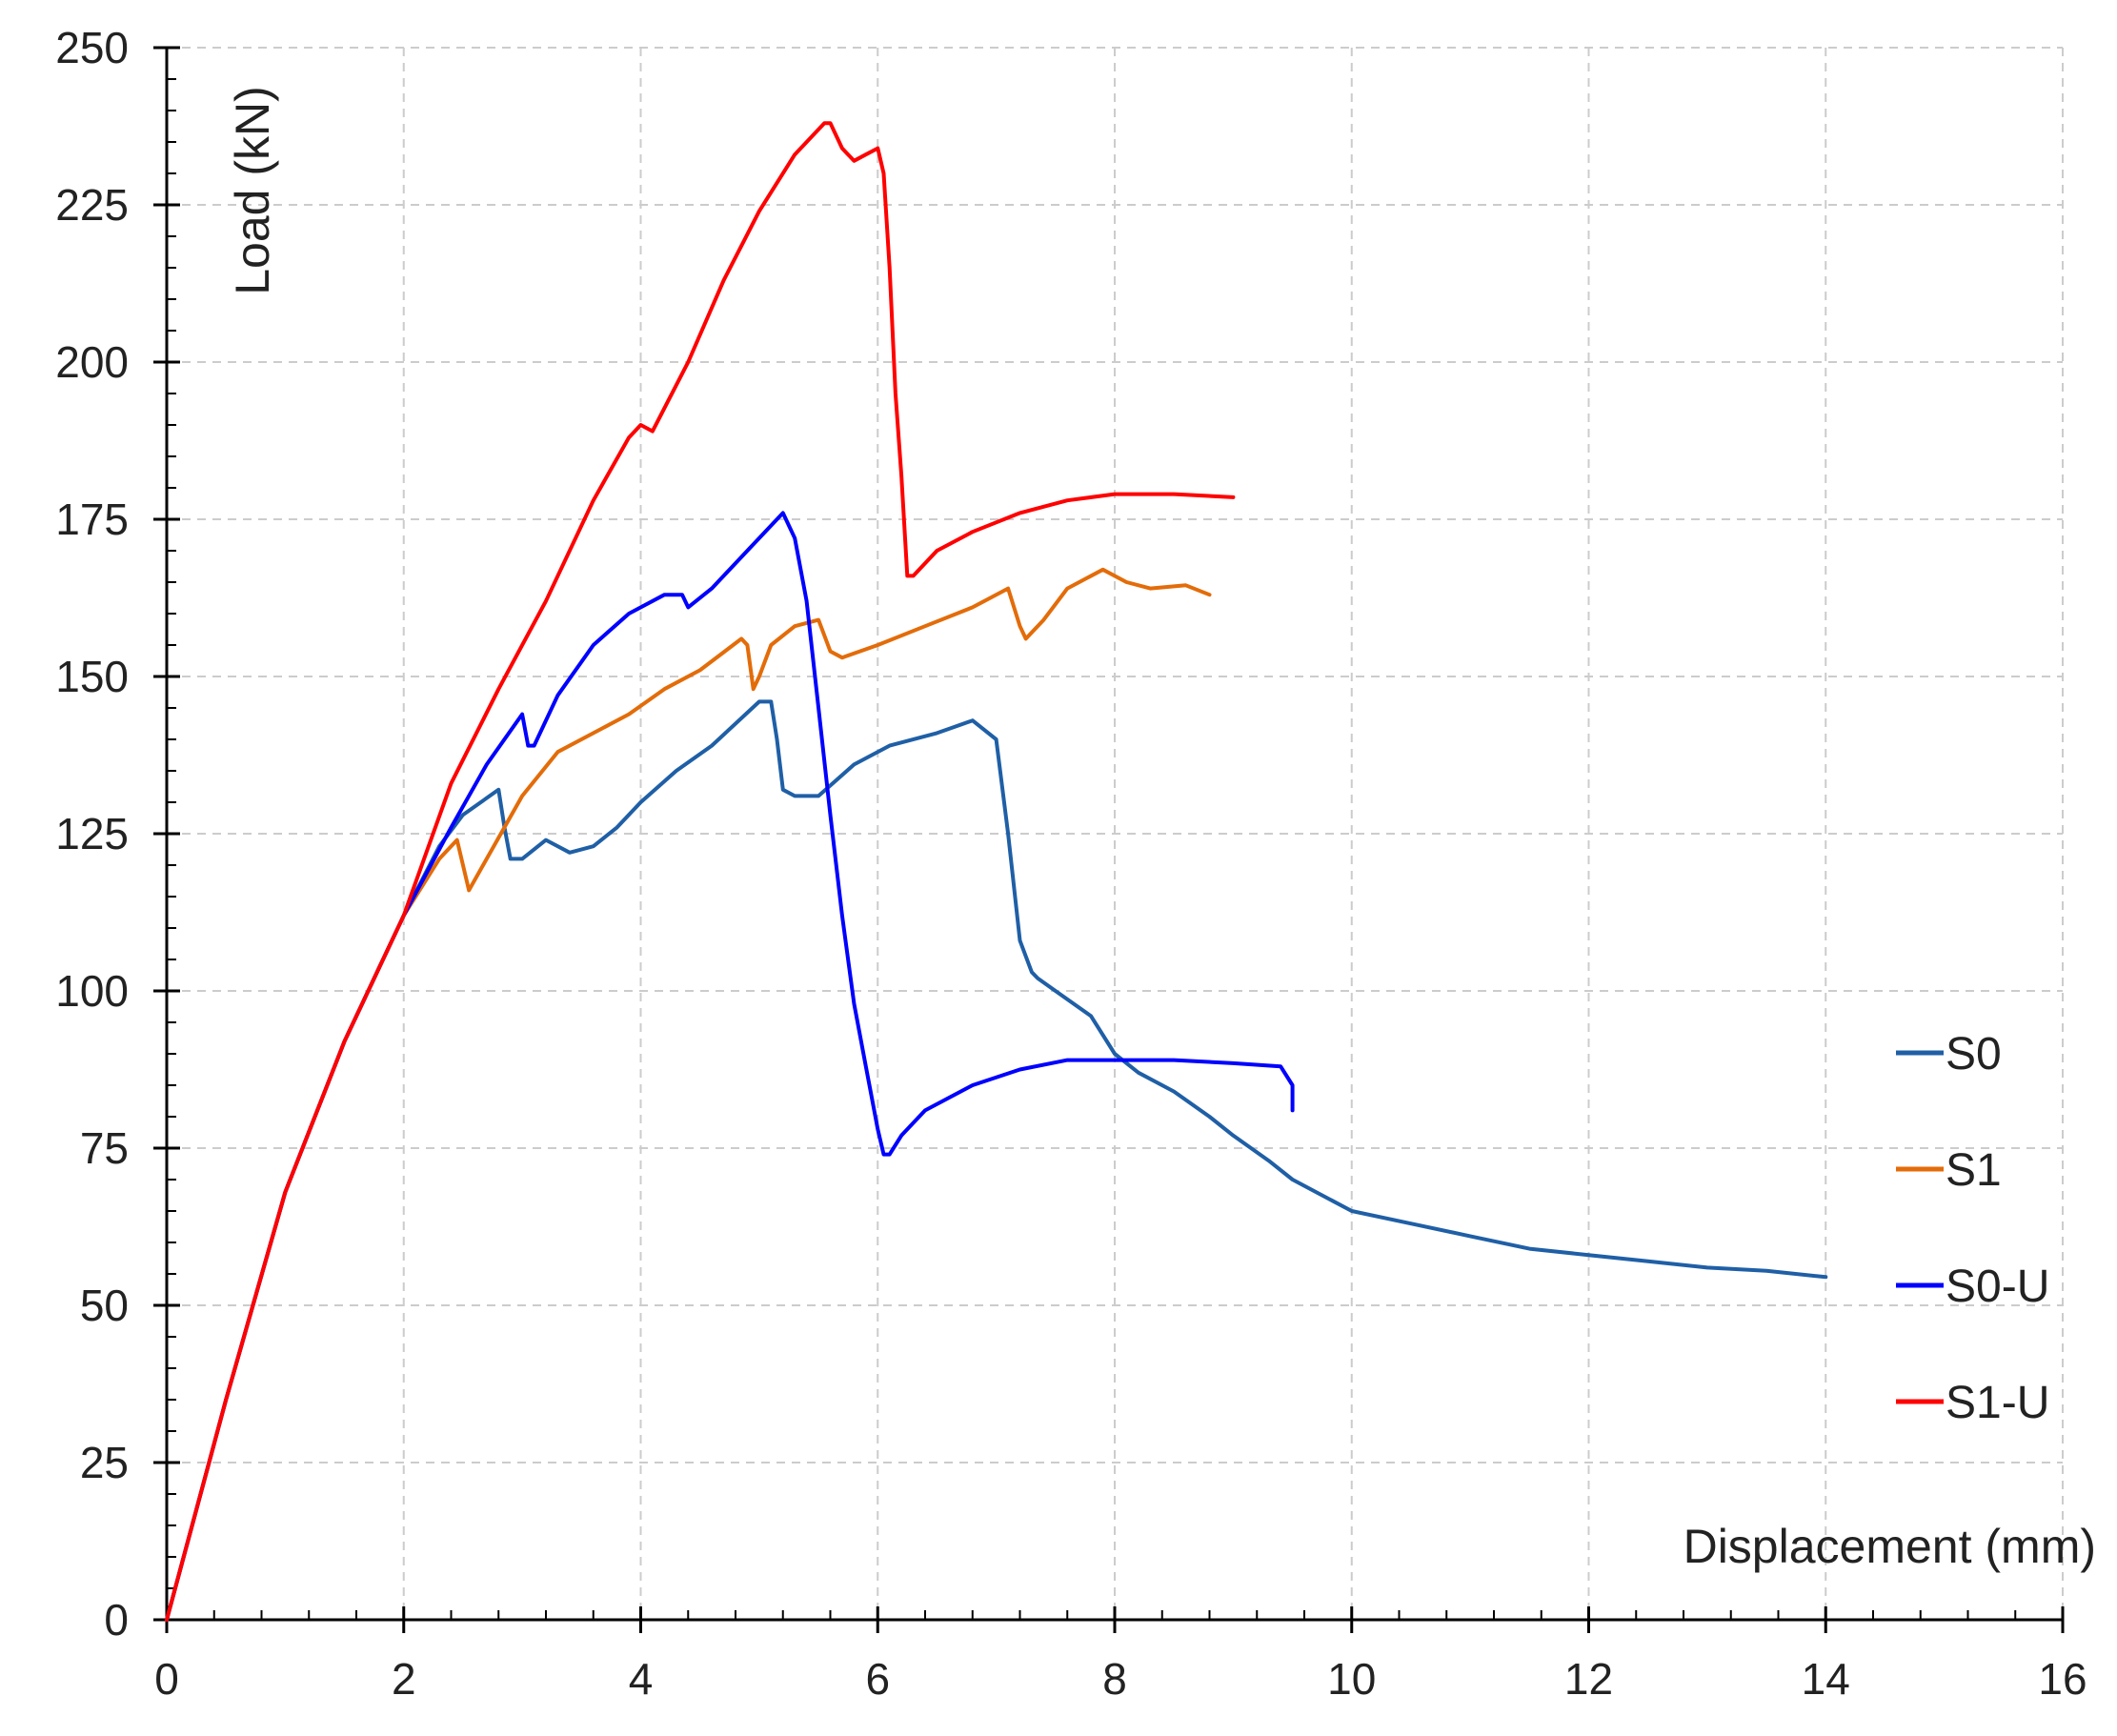 This screenshot has width=2117, height=1736. What do you see at coordinates (1890, 1546) in the screenshot?
I see `x-axis-label: Displacement (mm)` at bounding box center [1890, 1546].